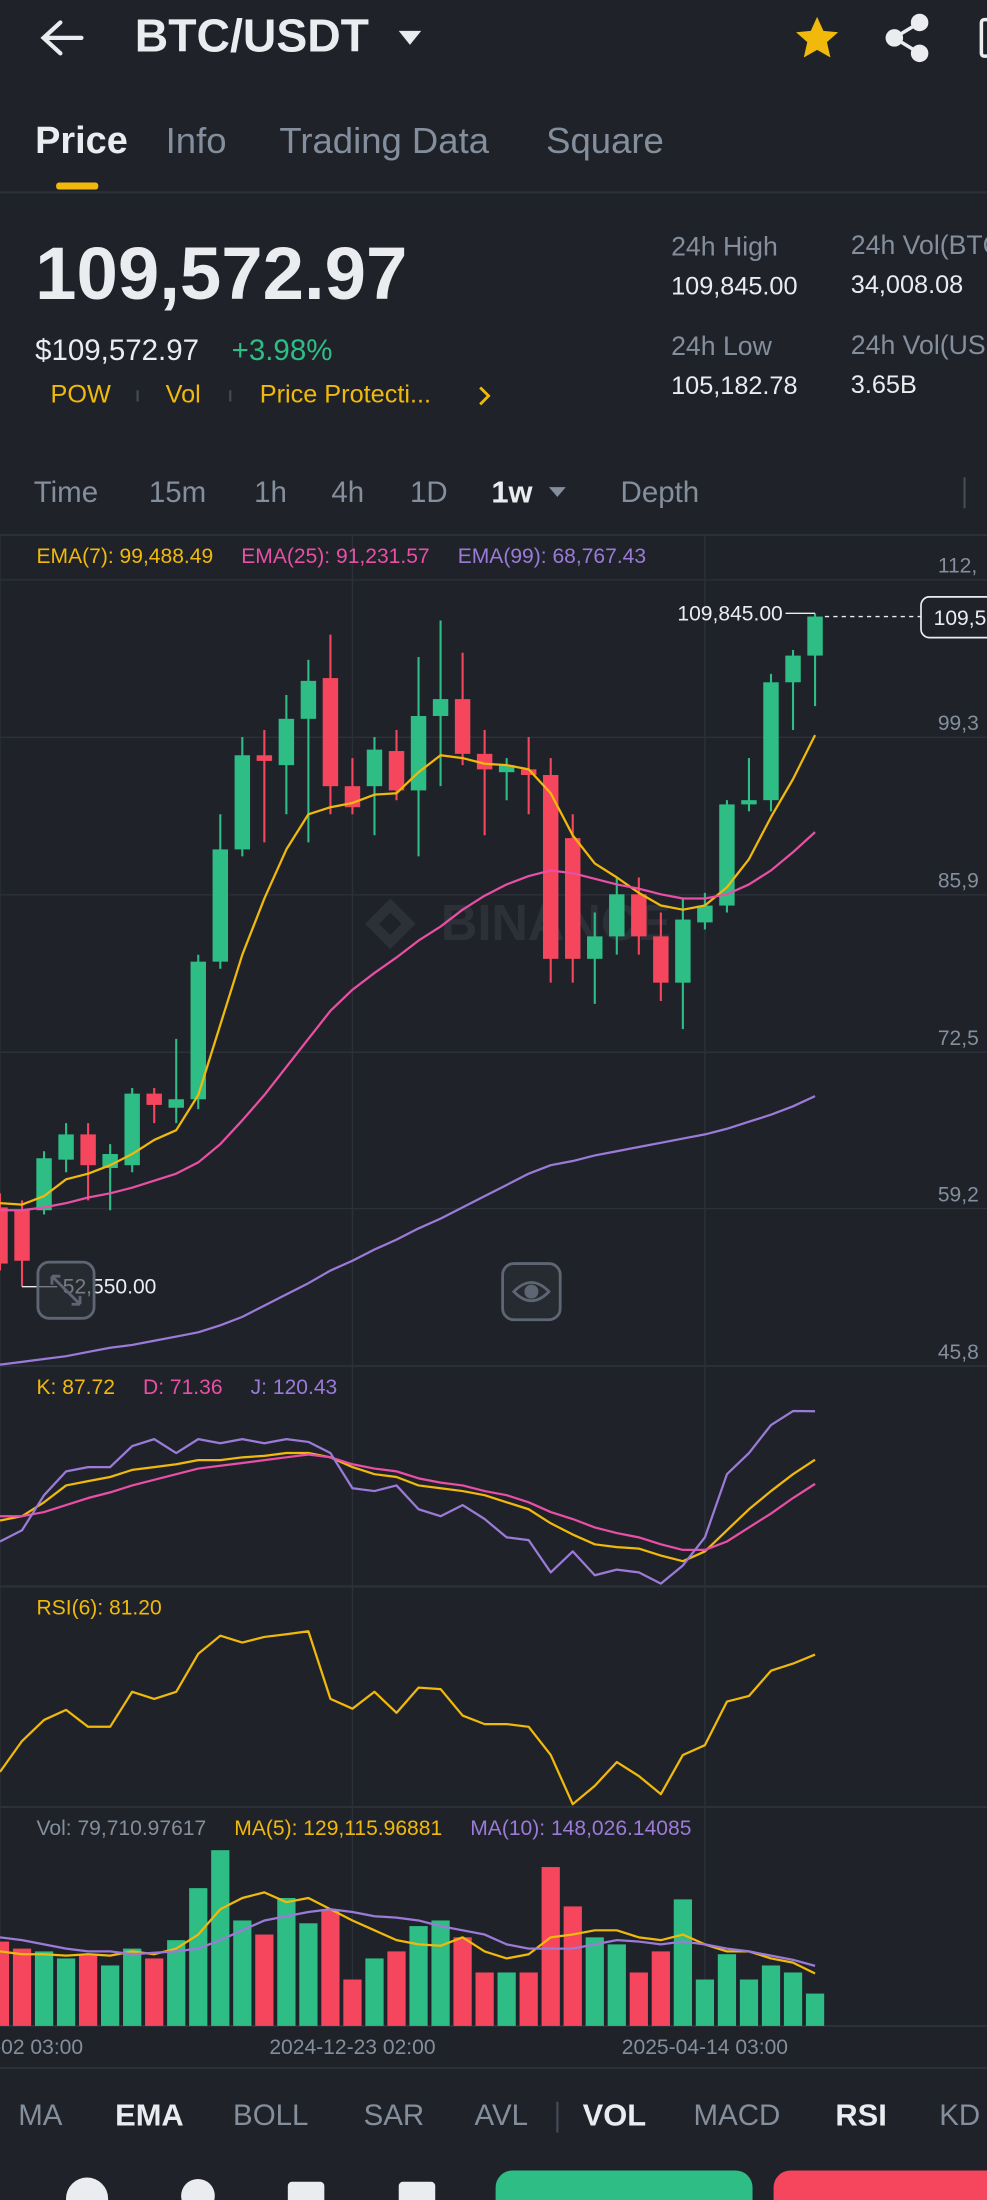 This screenshot has width=987, height=2200. Describe the element at coordinates (183, 395) in the screenshot. I see `tag: Vol` at that location.